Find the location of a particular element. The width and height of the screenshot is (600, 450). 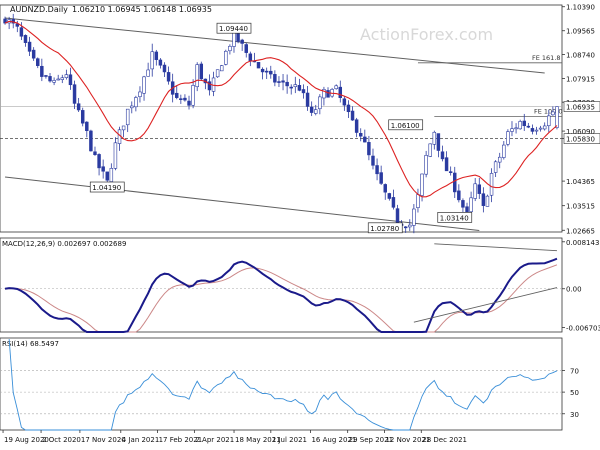

price-axis-label: 1.04365 is located at coordinates (580, 182).